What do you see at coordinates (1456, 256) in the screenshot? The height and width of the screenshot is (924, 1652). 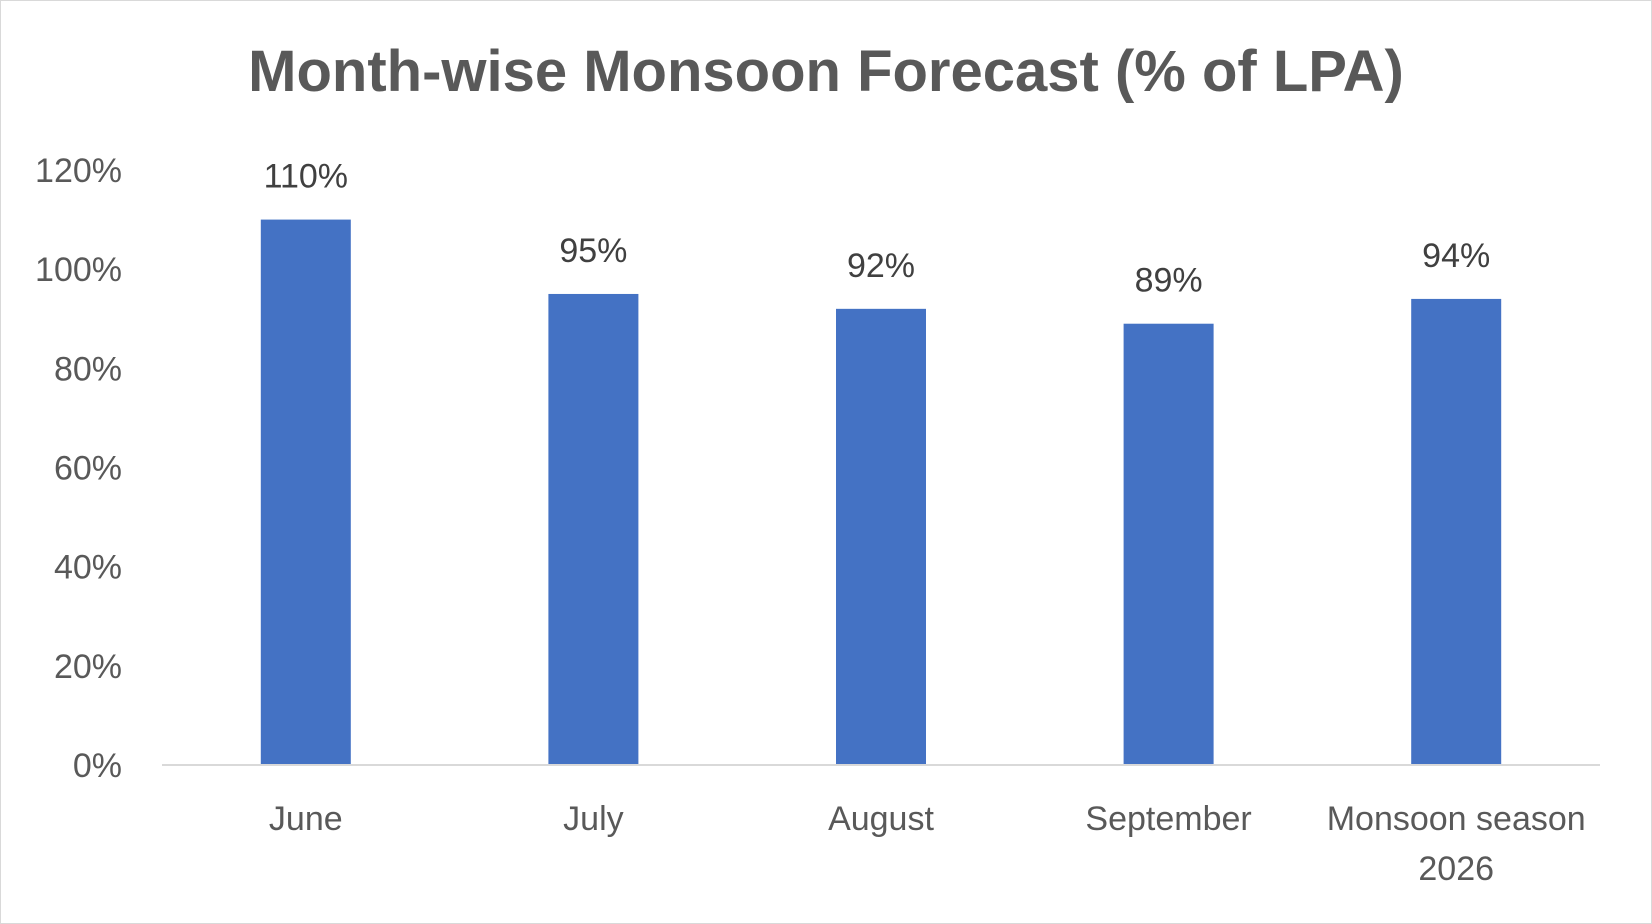 I see `data-label: 94%` at bounding box center [1456, 256].